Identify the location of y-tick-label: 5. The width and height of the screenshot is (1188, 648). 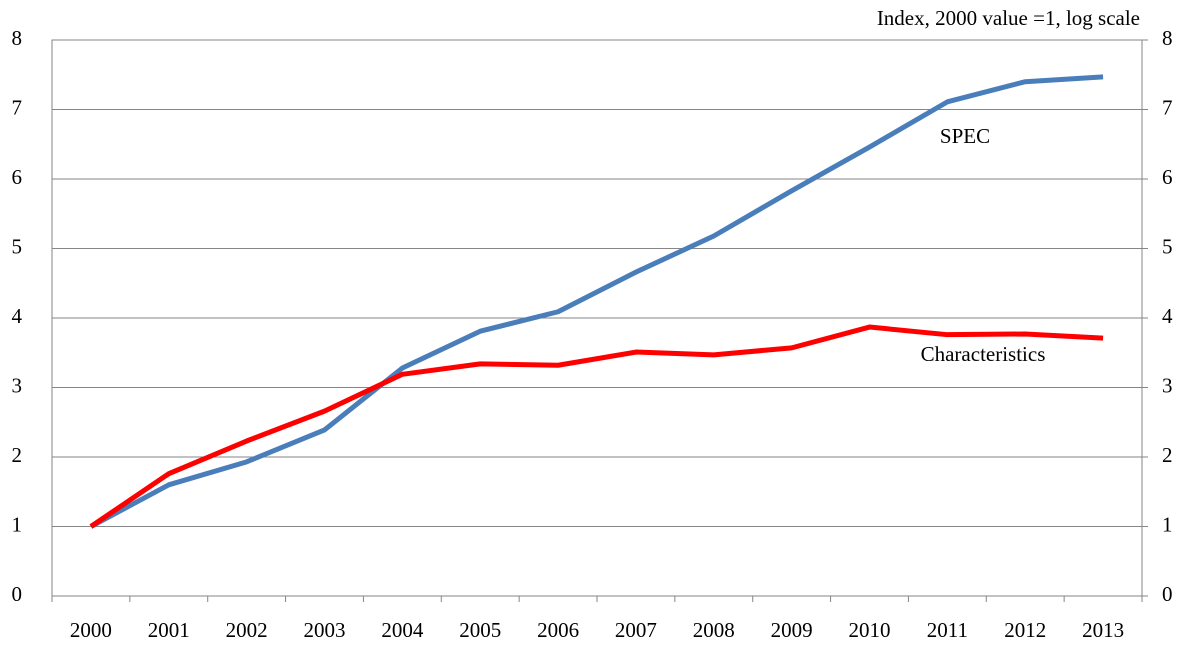
(17, 246).